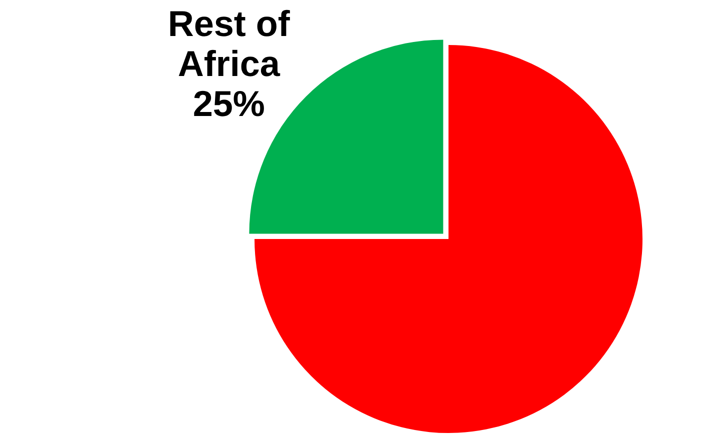 Image resolution: width=707 pixels, height=448 pixels. Describe the element at coordinates (228, 103) in the screenshot. I see `data-label: 25%` at that location.